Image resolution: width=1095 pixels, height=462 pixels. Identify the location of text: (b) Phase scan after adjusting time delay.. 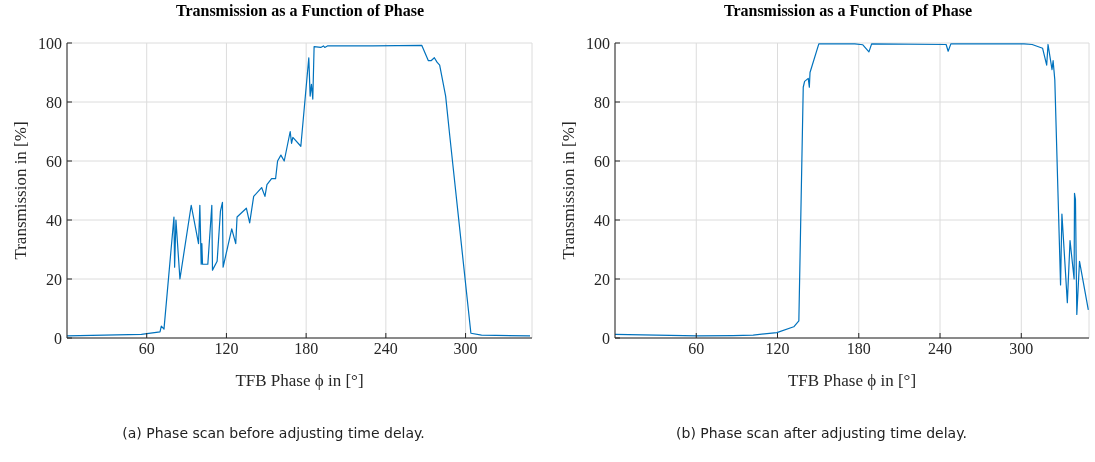
(821, 433).